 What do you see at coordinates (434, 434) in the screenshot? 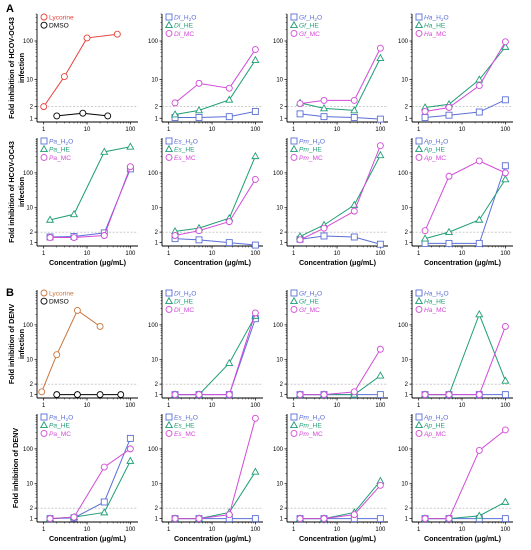
I see `legend-label: Ap_MC` at bounding box center [434, 434].